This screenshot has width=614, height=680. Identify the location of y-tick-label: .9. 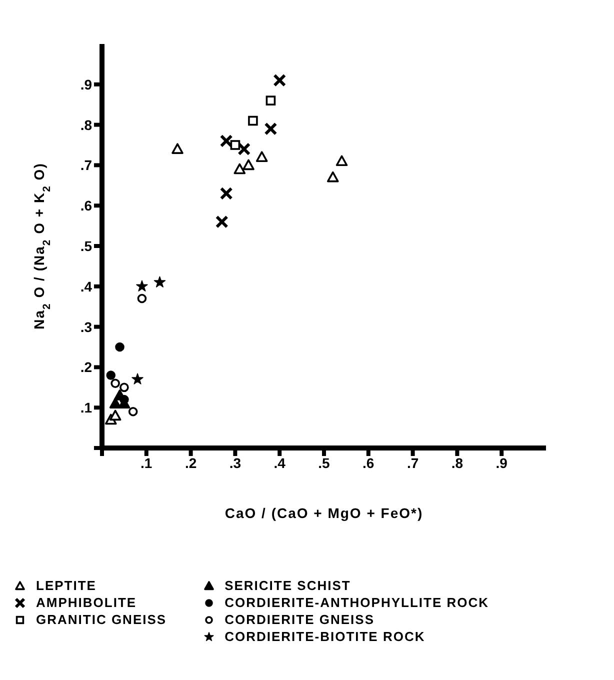
(86, 84).